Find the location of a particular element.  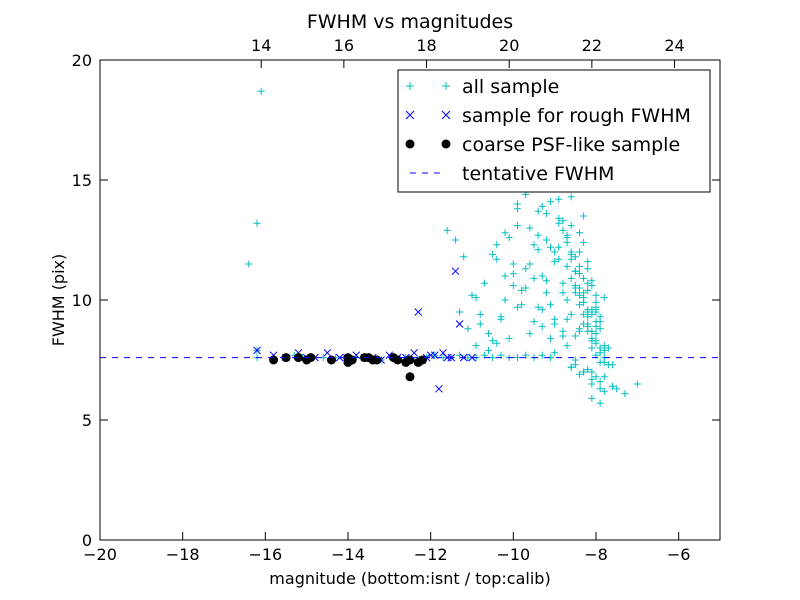

y-tick-label: 5 is located at coordinates (87, 420).